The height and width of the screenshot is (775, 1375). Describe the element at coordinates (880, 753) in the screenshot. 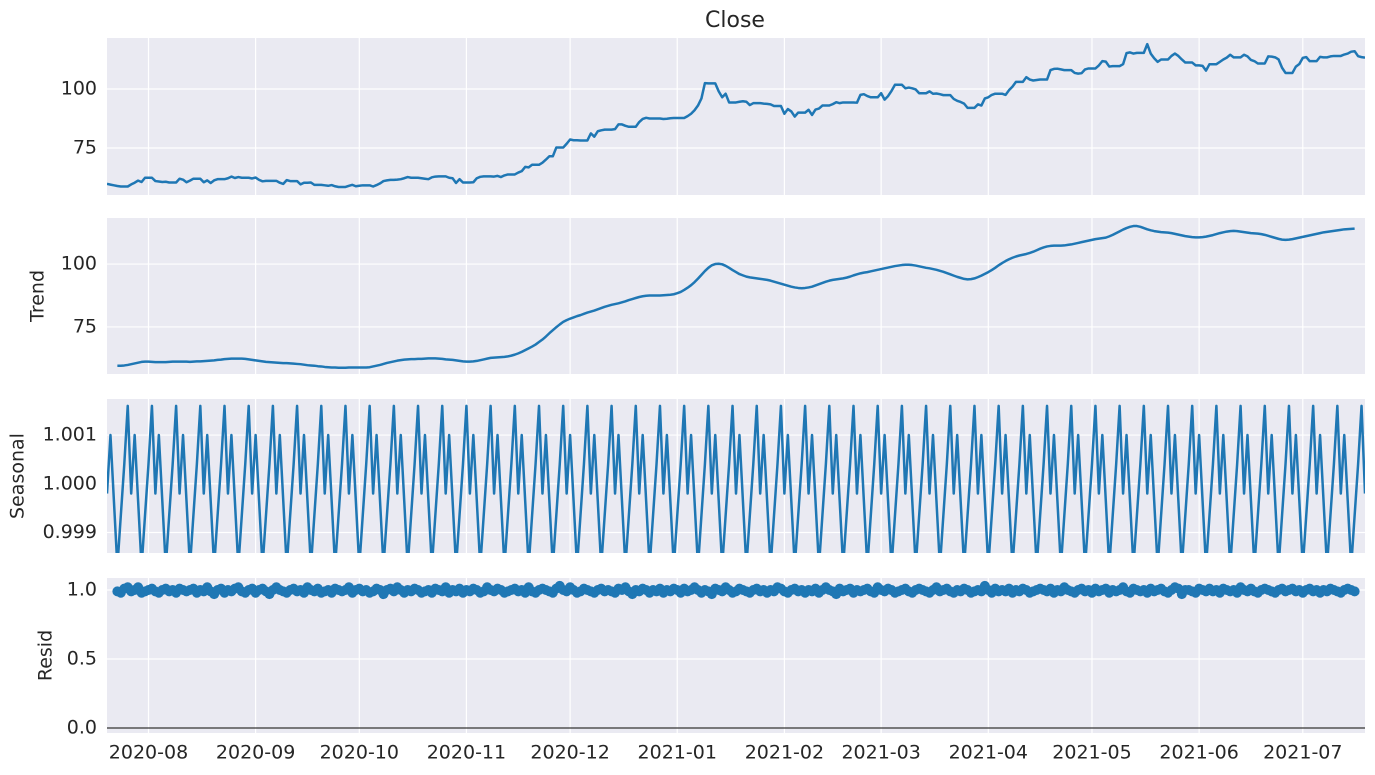

I see `x-tick-label: 2021-03` at that location.